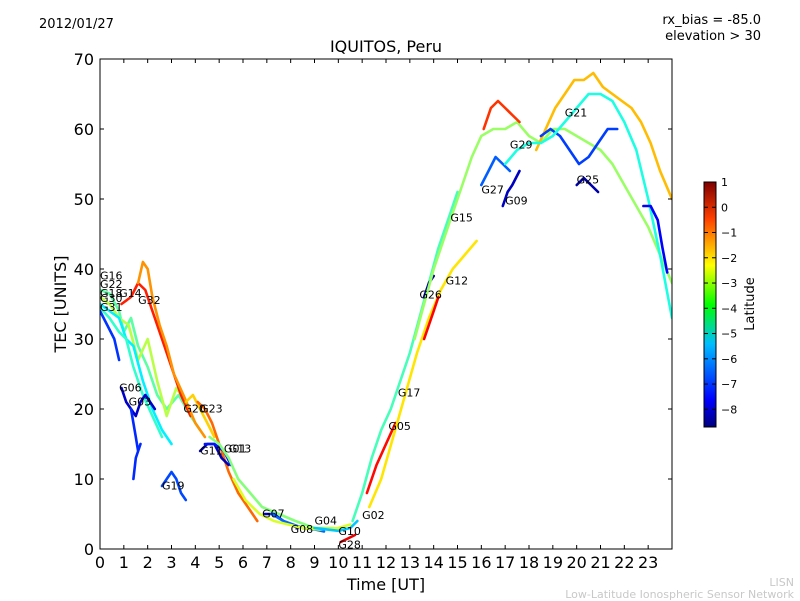 The width and height of the screenshot is (800, 601). Describe the element at coordinates (729, 409) in the screenshot. I see `colorbar-tick-label: −8` at that location.